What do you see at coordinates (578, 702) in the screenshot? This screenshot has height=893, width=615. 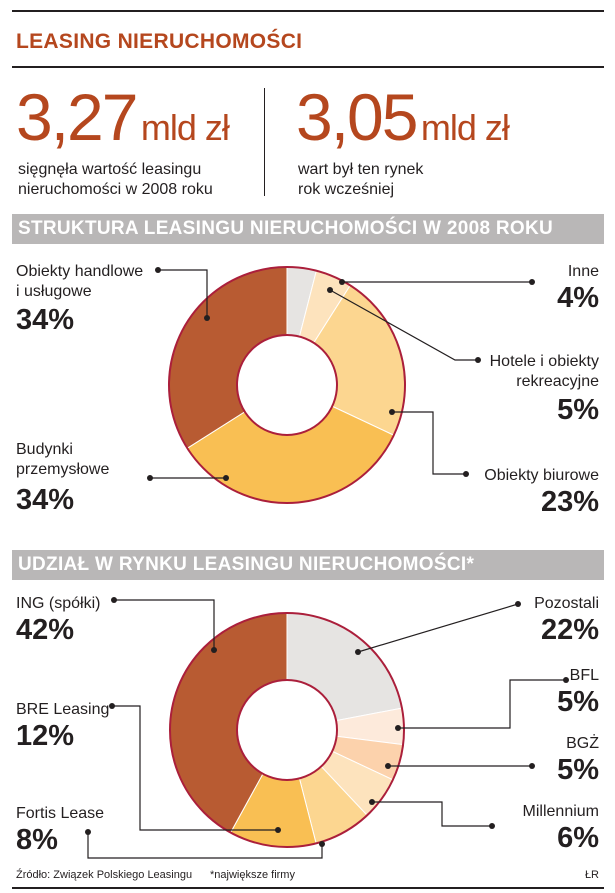 I see `chart2-value-bfl: 5%` at bounding box center [578, 702].